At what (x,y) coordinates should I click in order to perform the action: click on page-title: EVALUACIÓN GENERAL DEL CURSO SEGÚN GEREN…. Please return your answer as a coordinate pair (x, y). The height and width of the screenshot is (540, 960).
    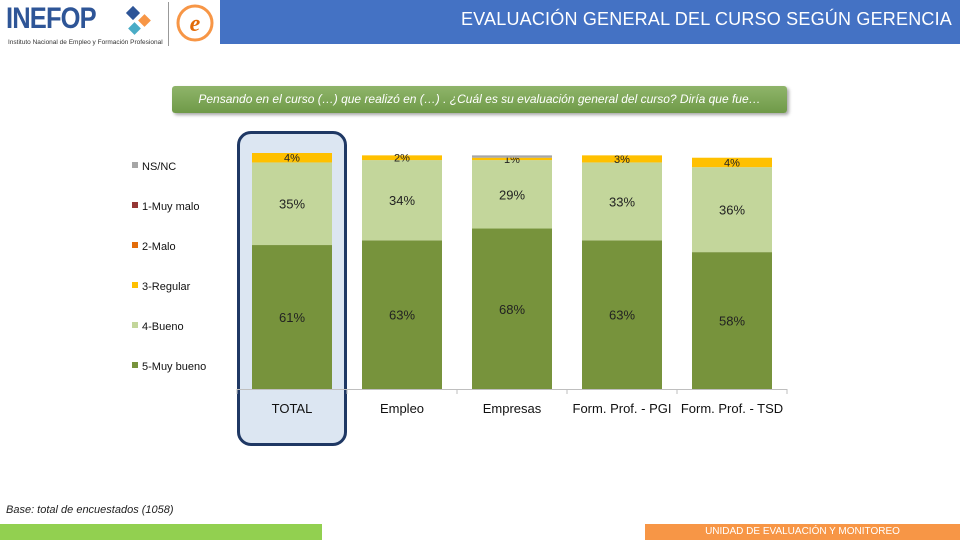
    Looking at the image, I should click on (706, 19).